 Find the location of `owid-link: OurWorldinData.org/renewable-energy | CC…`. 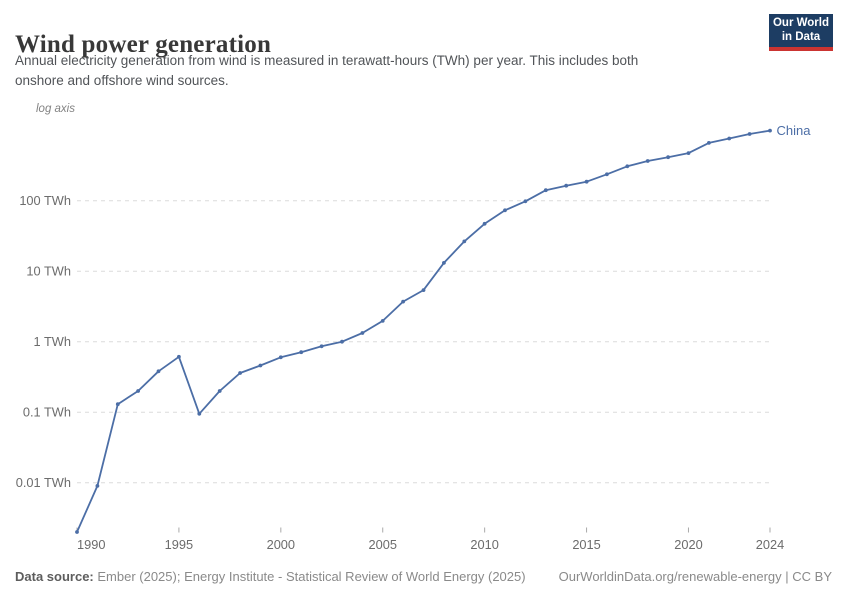

owid-link: OurWorldinData.org/renewable-energy | CC… is located at coordinates (695, 576).